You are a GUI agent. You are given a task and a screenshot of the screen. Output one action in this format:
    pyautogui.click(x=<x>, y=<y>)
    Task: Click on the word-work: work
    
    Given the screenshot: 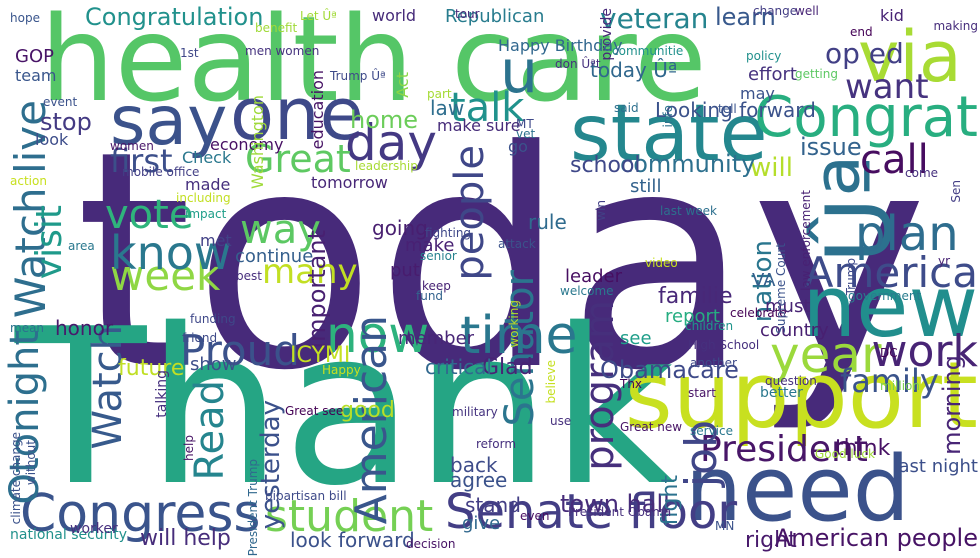 What is the action you would take?
    pyautogui.click(x=924, y=351)
    